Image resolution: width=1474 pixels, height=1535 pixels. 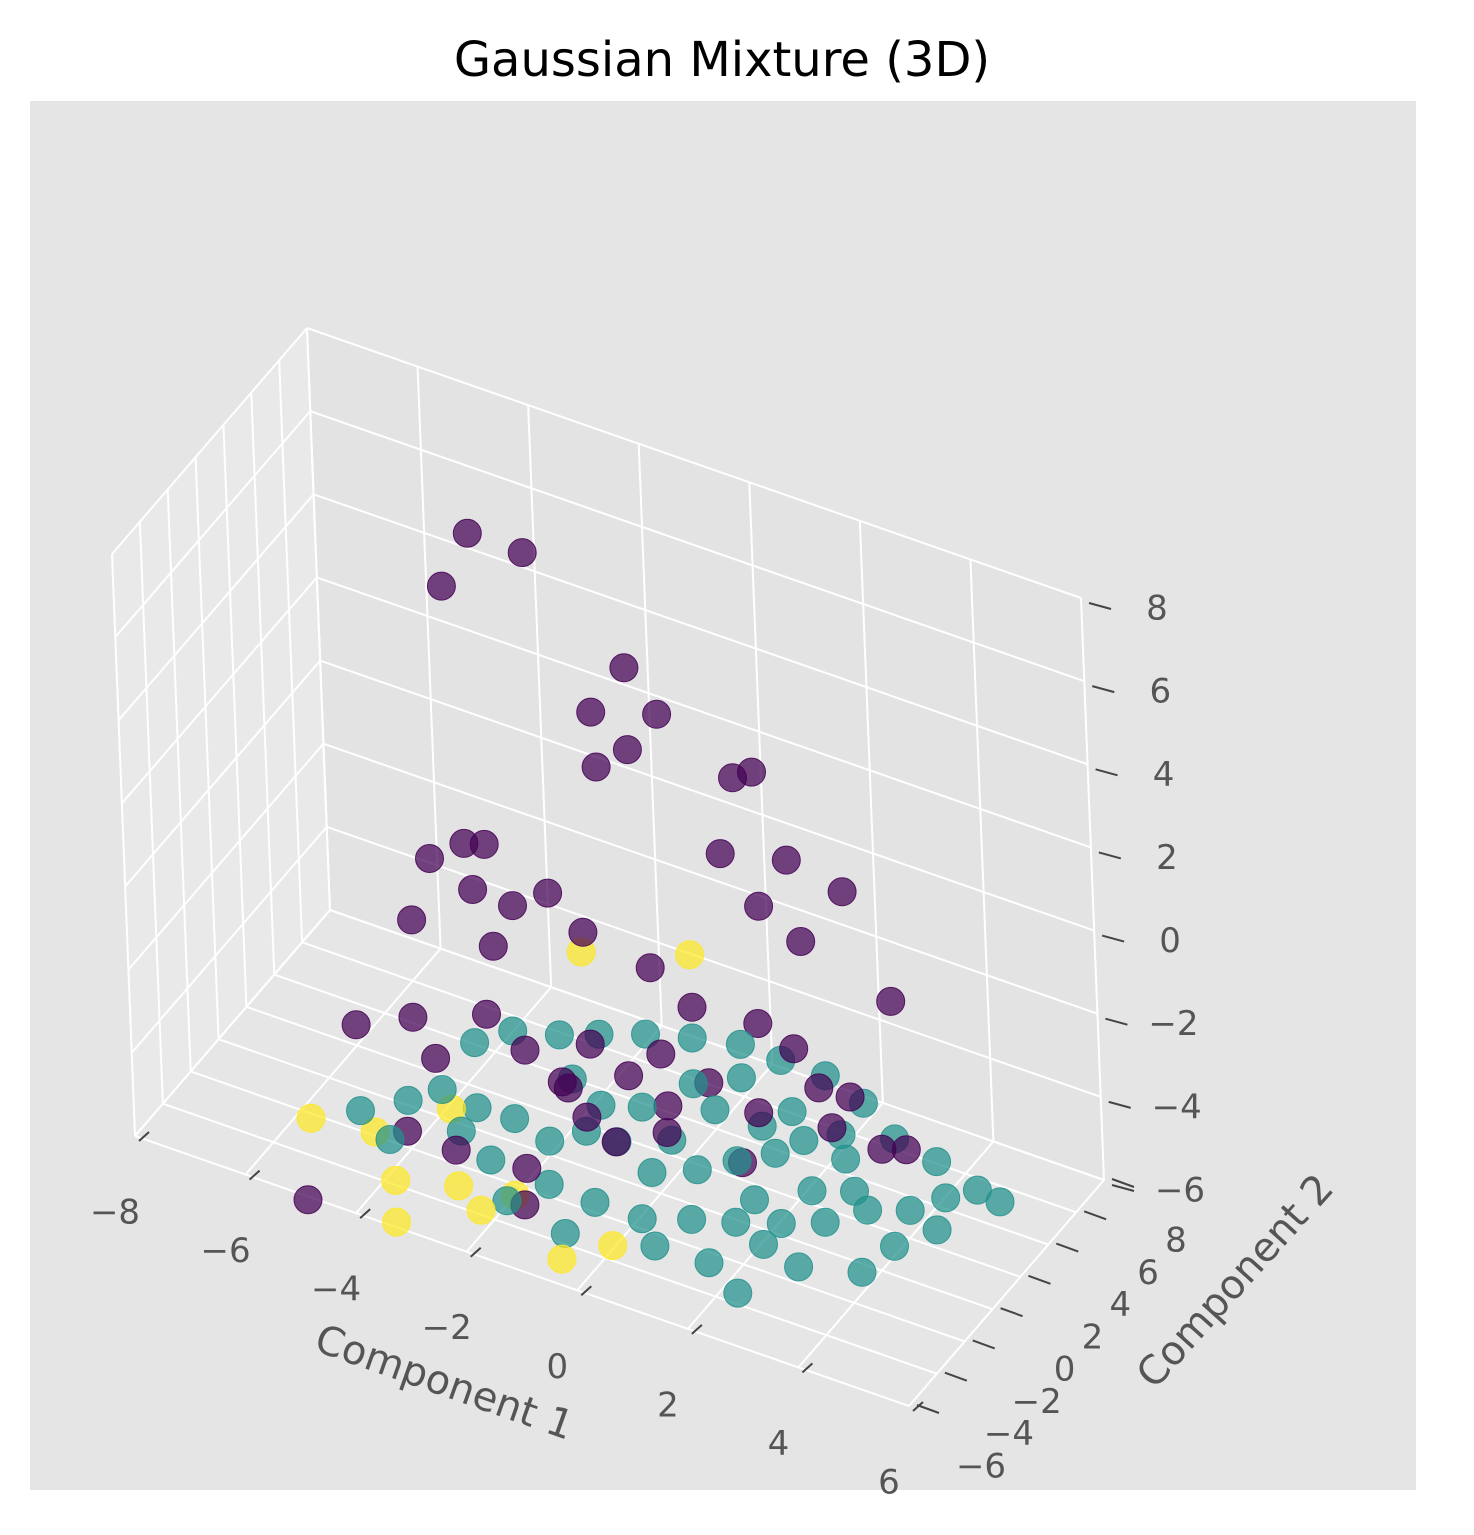 What do you see at coordinates (722, 60) in the screenshot?
I see `chart-title: Gaussian Mixture (3D)` at bounding box center [722, 60].